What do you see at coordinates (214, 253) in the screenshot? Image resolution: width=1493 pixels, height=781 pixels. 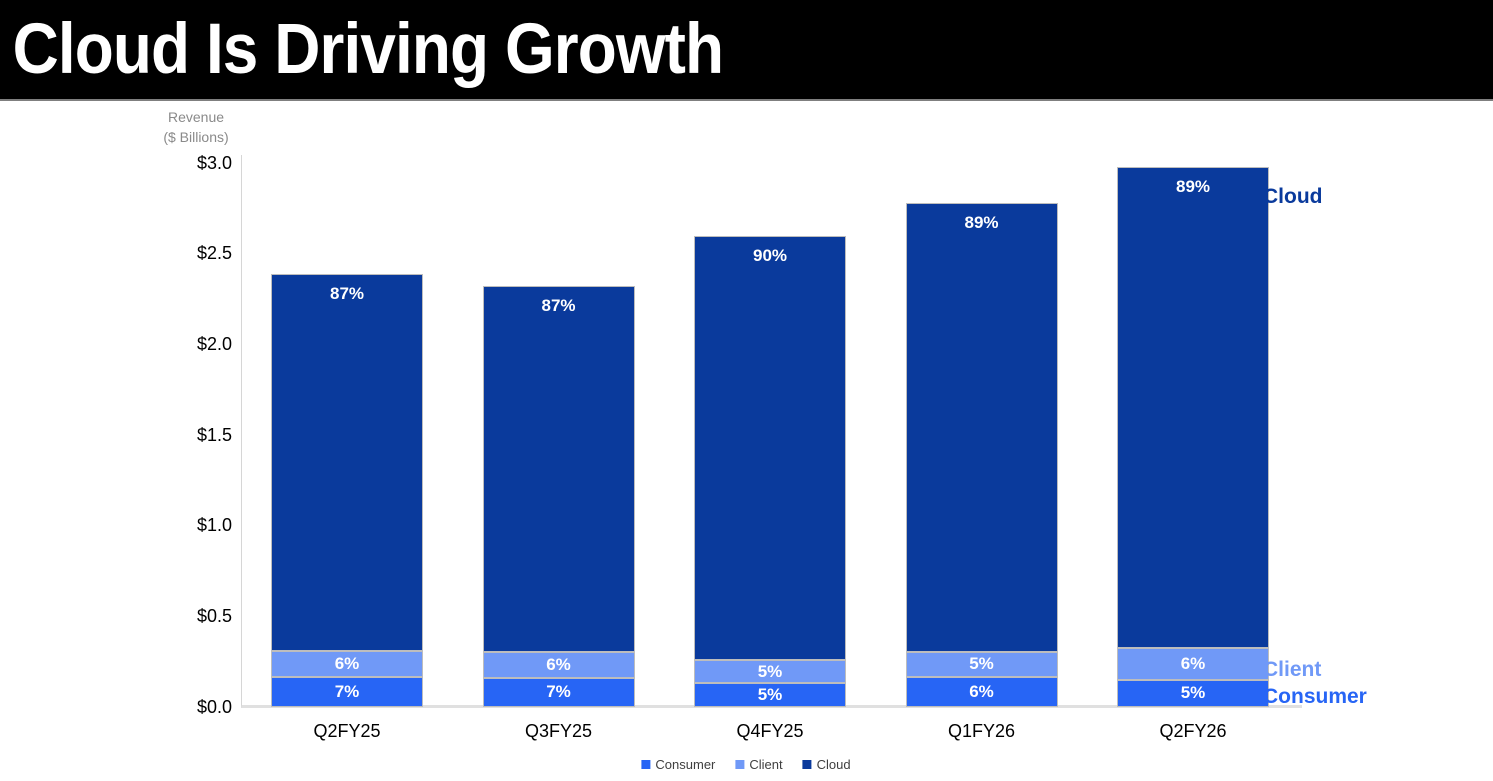 I see `y-tick-2.5: $2.5` at bounding box center [214, 253].